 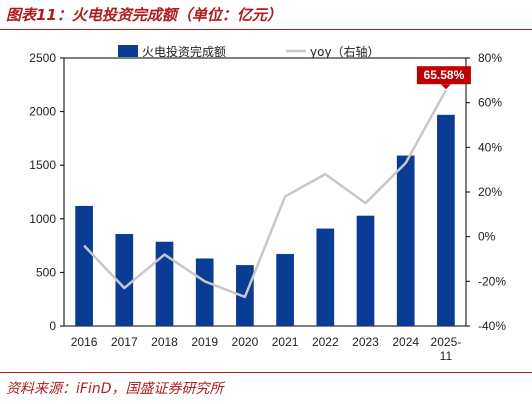 What do you see at coordinates (42, 58) in the screenshot?
I see `left-axis-tick-label: 2500` at bounding box center [42, 58].